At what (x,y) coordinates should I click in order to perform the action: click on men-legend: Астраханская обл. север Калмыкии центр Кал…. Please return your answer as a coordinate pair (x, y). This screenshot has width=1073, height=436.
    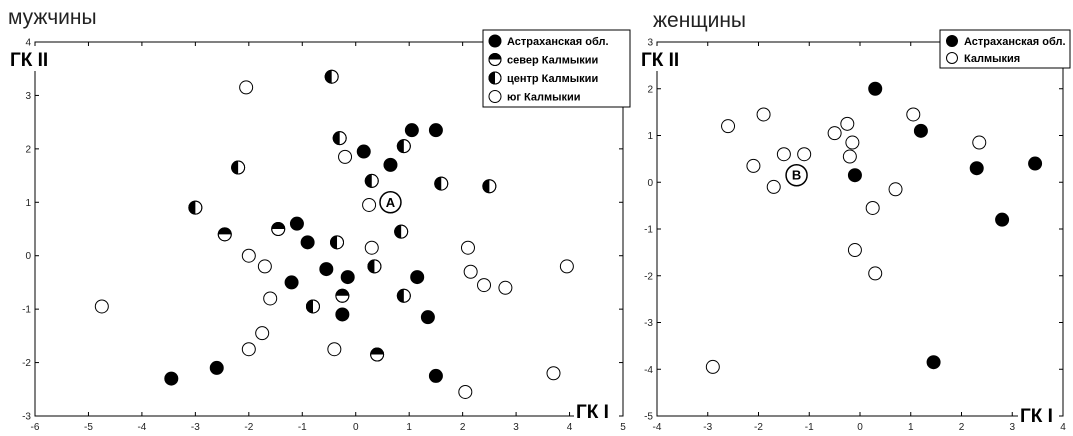
    Looking at the image, I should click on (556, 68).